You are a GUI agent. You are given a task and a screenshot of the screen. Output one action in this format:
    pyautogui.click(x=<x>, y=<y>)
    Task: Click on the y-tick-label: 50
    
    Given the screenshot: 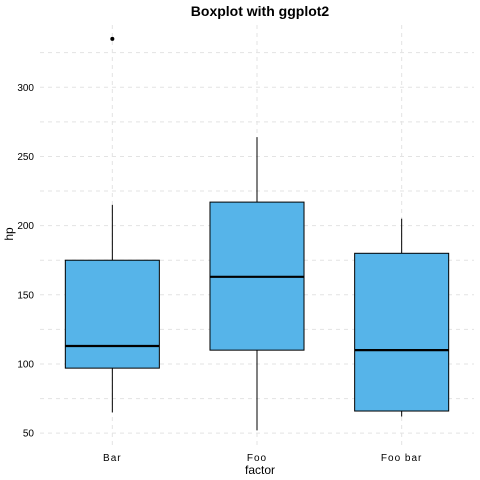 What is the action you would take?
    pyautogui.click(x=29, y=434)
    